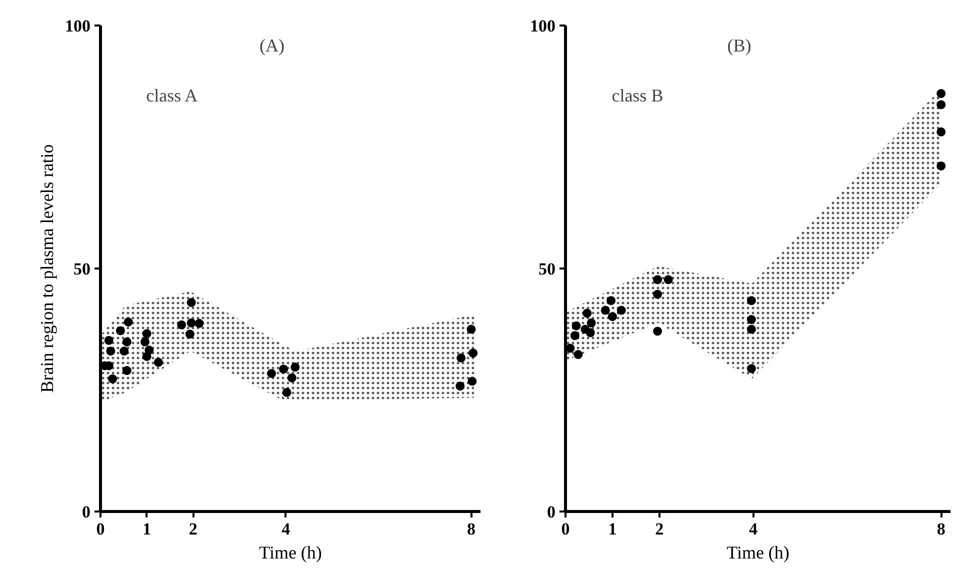  What do you see at coordinates (47, 268) in the screenshot?
I see `y-axis-title: Brain region to plasma levels ratio` at bounding box center [47, 268].